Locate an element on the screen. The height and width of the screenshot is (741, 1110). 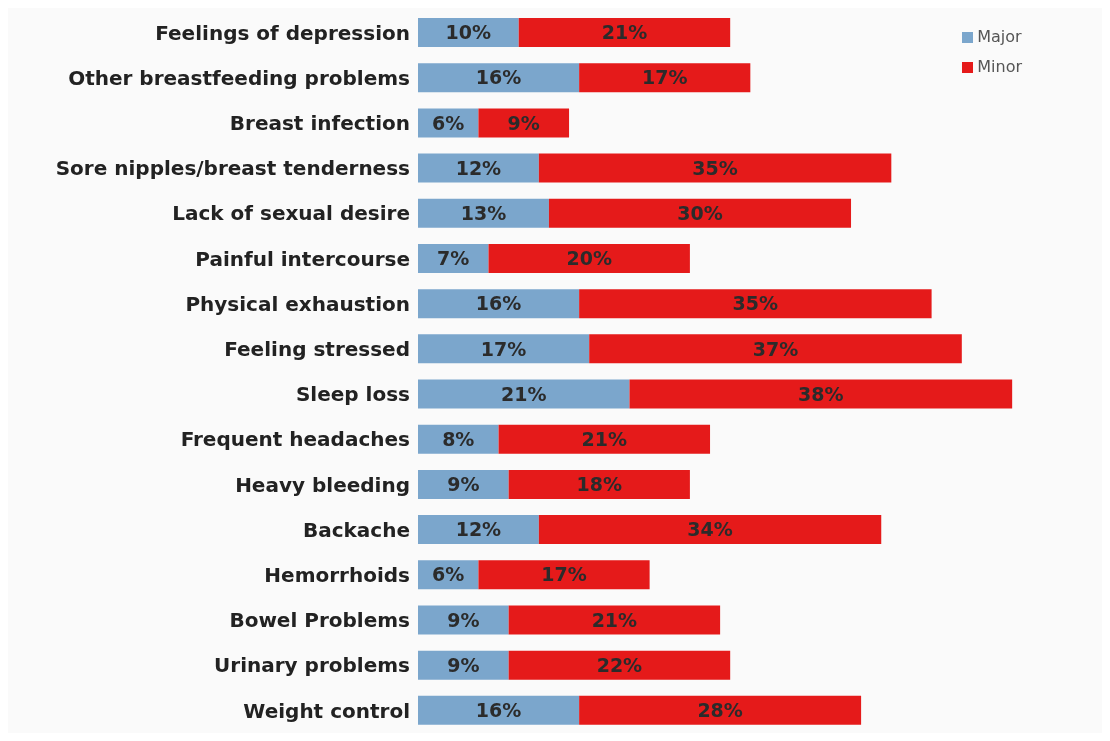
y-tick-label: Backache is located at coordinates (356, 529).